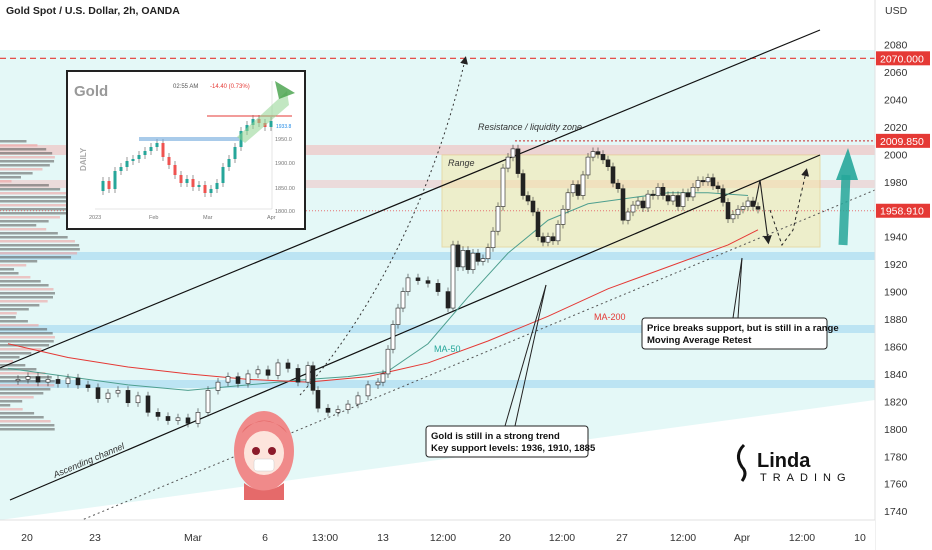 The width and height of the screenshot is (932, 550). Describe the element at coordinates (95, 218) in the screenshot. I see `inset-x-0: 2023` at that location.